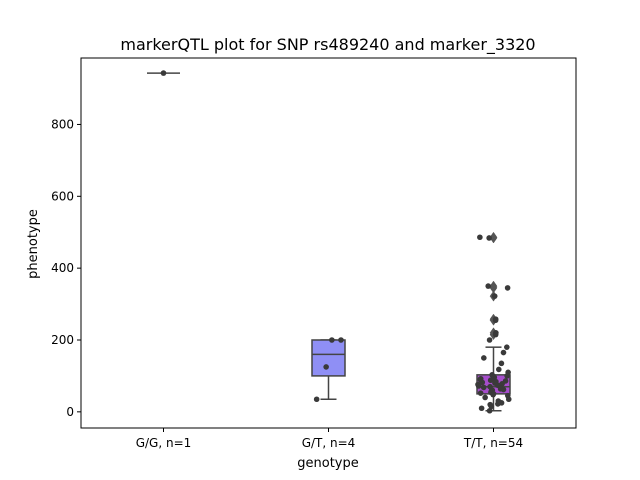 The image size is (640, 480). Describe the element at coordinates (327, 463) in the screenshot. I see `x-axis-label: genotype` at that location.